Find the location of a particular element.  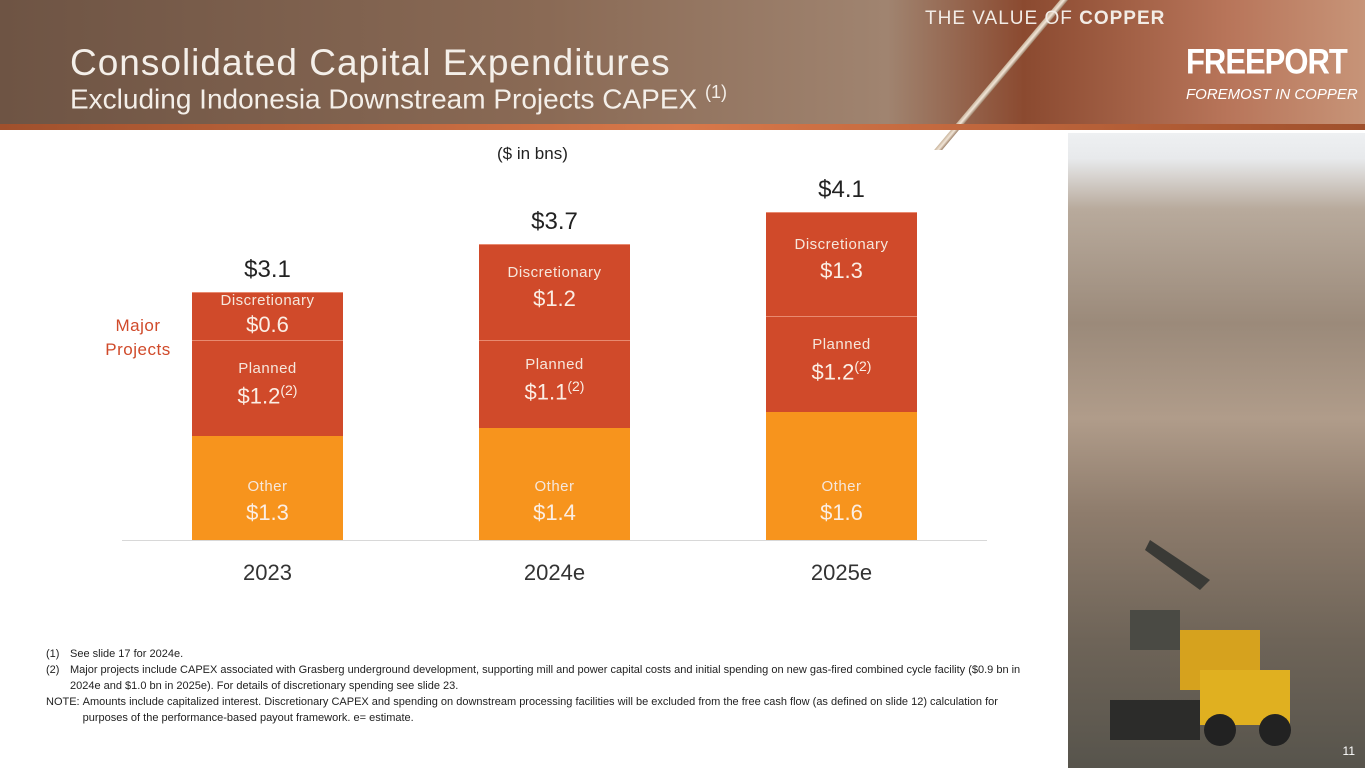

x-tick-label: 2025e is located at coordinates (841, 572).